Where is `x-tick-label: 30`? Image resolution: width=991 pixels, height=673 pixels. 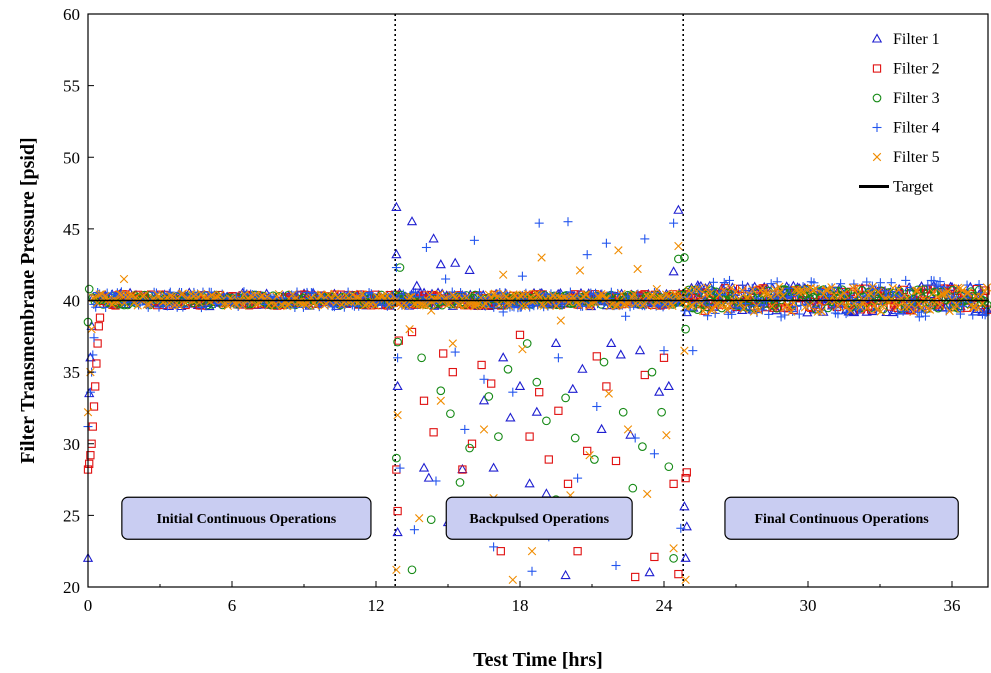 x-tick-label: 30 is located at coordinates (808, 605).